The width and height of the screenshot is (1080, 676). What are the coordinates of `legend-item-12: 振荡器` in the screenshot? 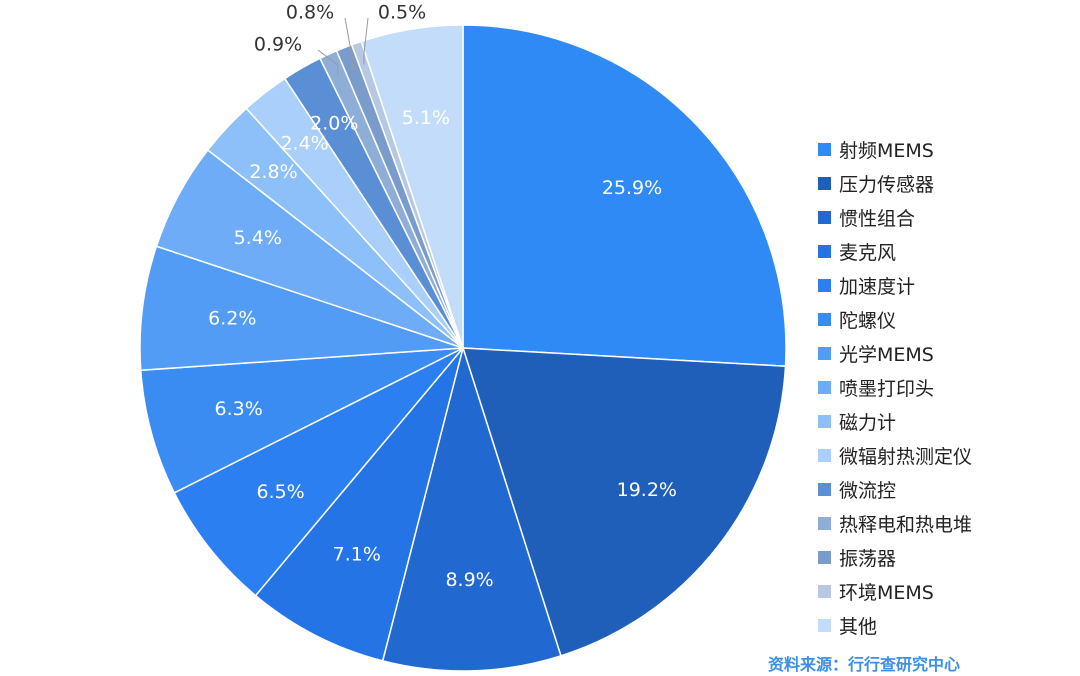 It's located at (895, 557).